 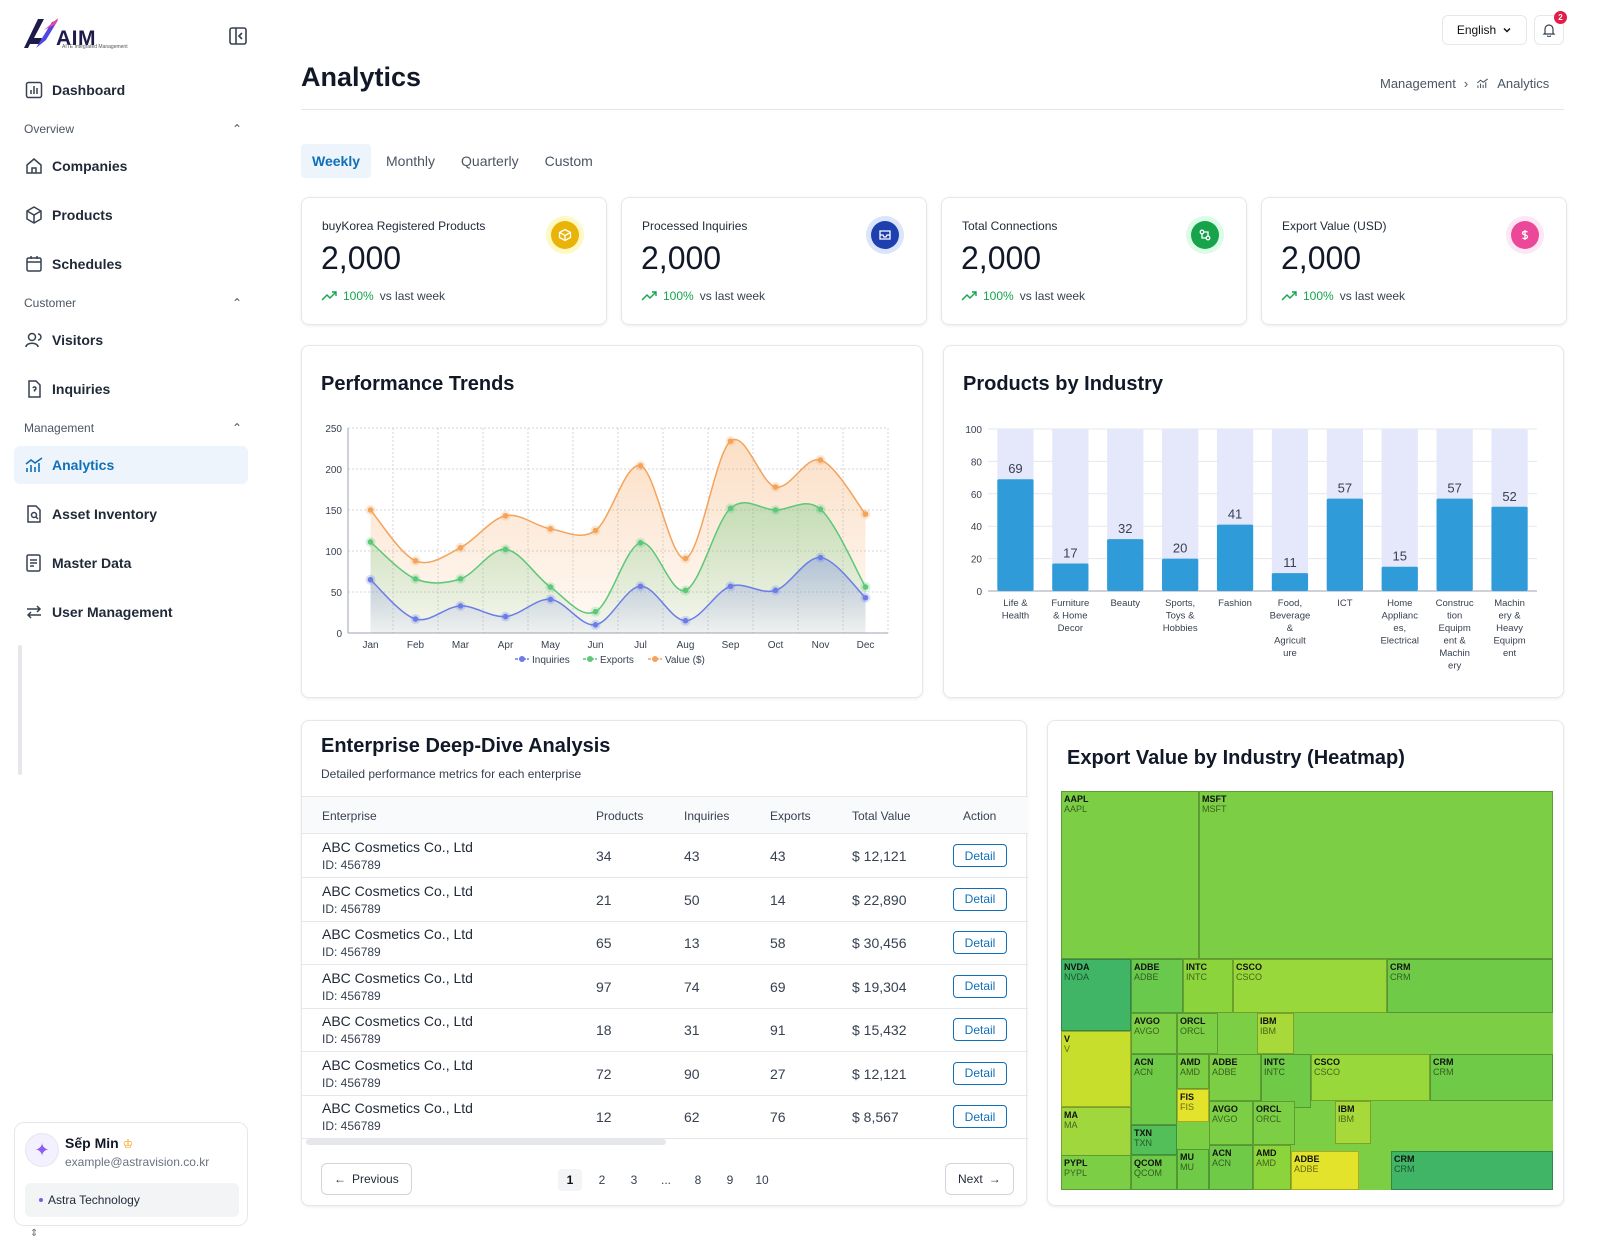 I want to click on heatmap-cell: AVGO AVGO, so click(x=1154, y=1033).